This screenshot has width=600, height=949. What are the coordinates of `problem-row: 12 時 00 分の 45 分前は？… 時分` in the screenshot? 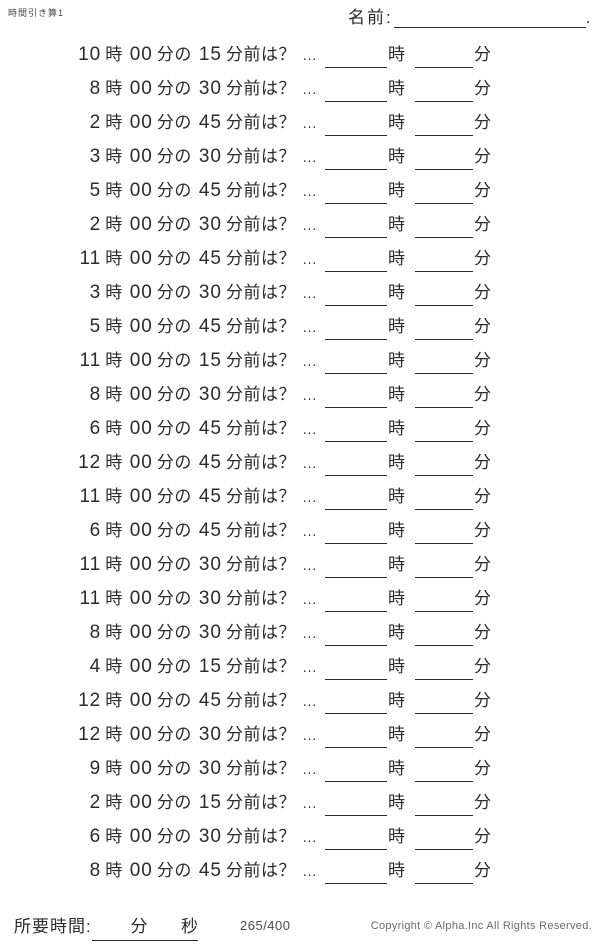 It's located at (300, 705).